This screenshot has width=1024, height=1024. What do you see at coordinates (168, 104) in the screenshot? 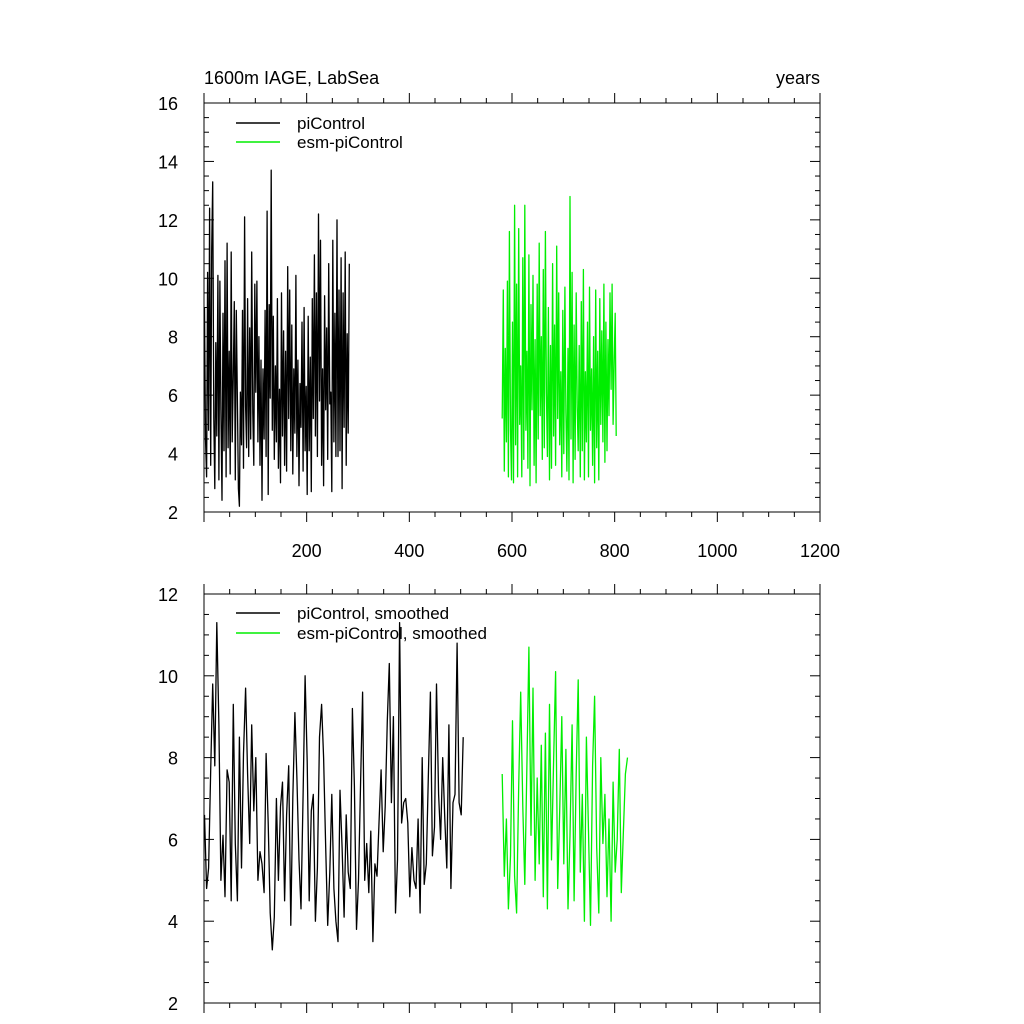
I see `y-tick-label: 16` at bounding box center [168, 104].